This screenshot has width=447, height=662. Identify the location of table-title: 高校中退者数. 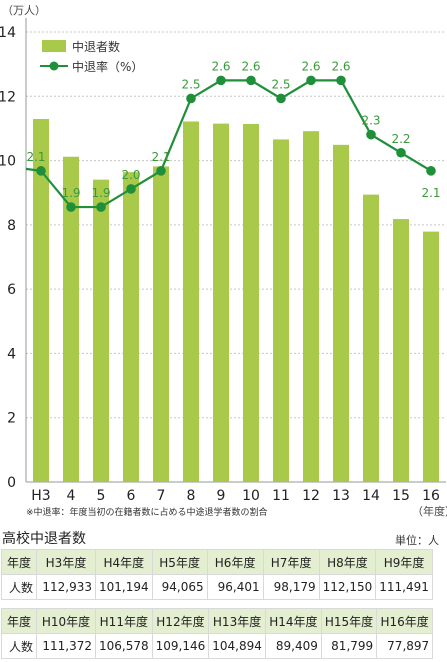
(44, 539).